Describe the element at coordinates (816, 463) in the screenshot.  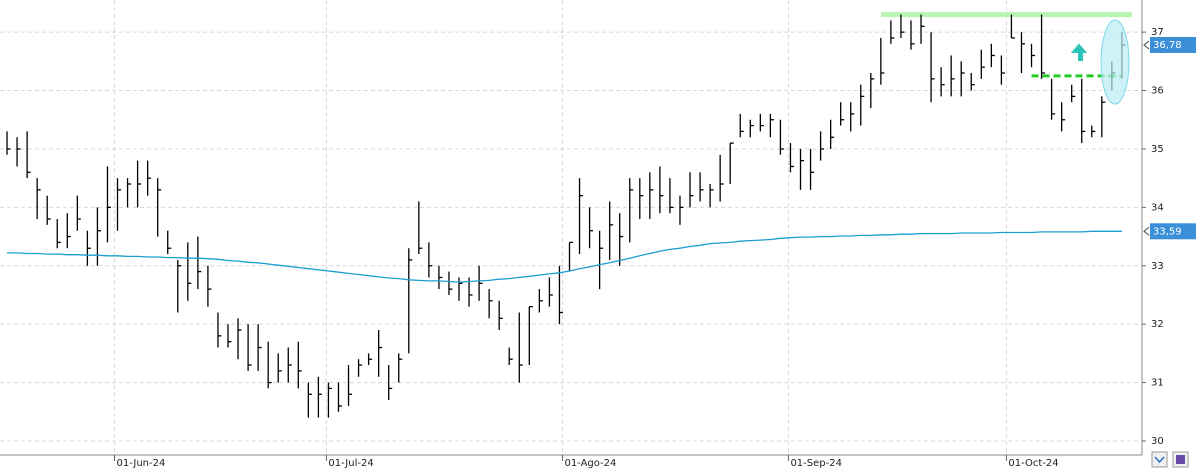
I see `x-tick-label: 01-Sep-24` at that location.